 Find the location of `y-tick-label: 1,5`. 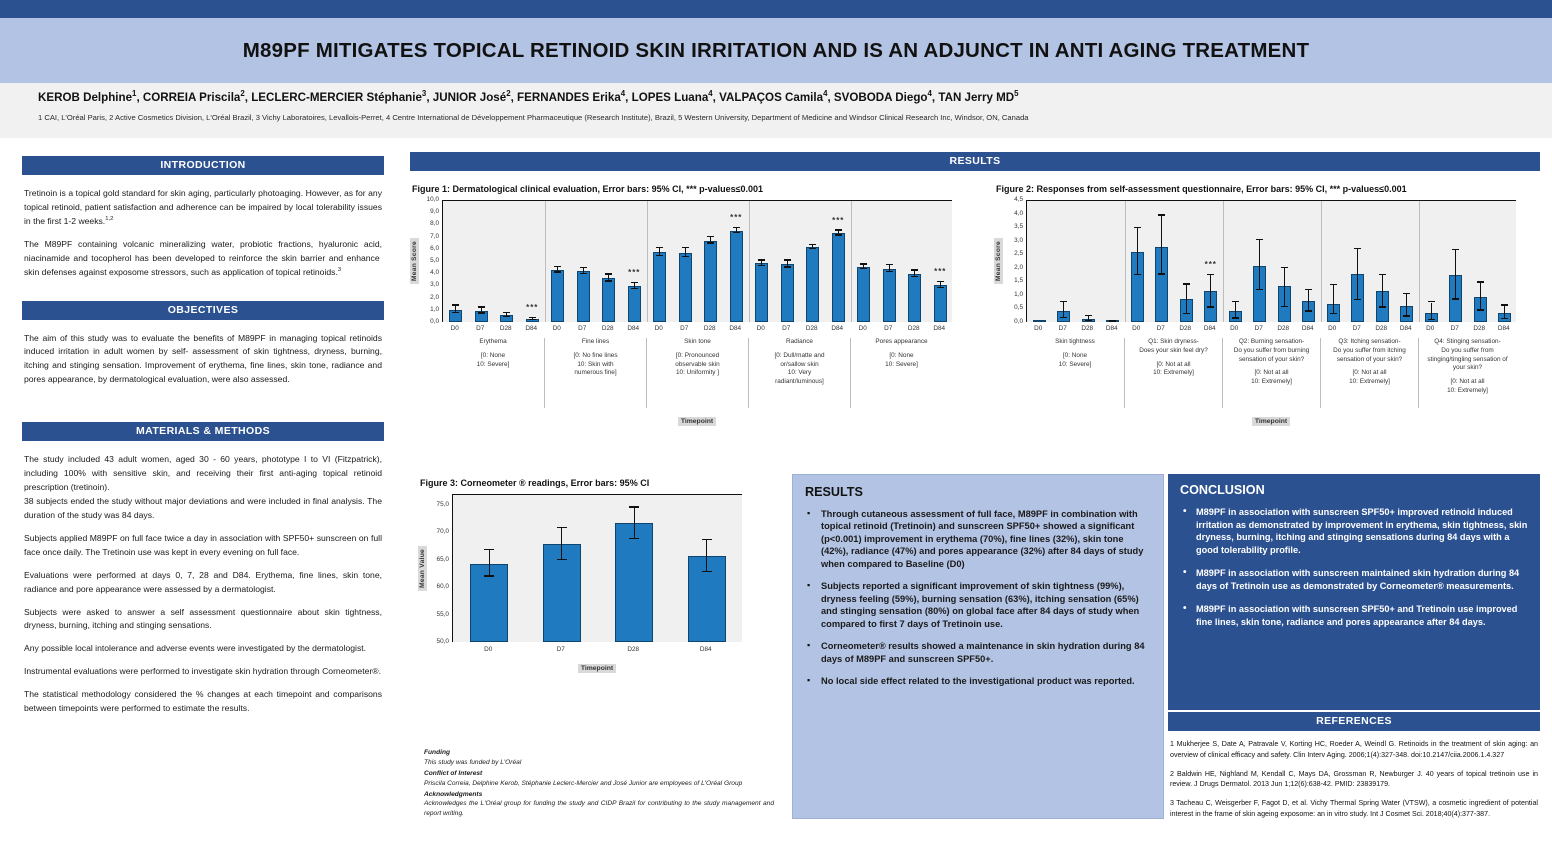

y-tick-label: 1,5 is located at coordinates (1018, 281).